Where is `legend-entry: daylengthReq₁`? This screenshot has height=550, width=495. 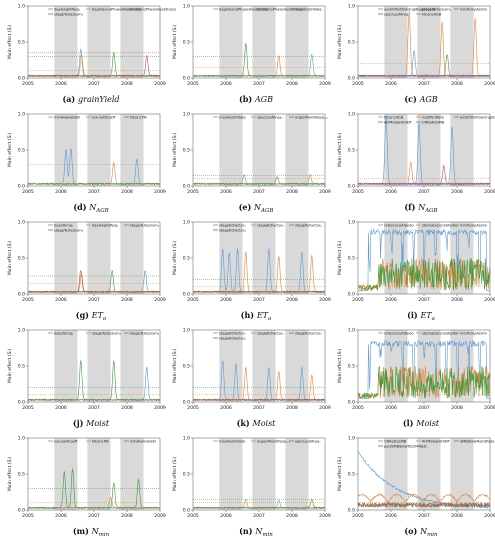
legend-entry: daylengthReq₁ is located at coordinates (105, 225).